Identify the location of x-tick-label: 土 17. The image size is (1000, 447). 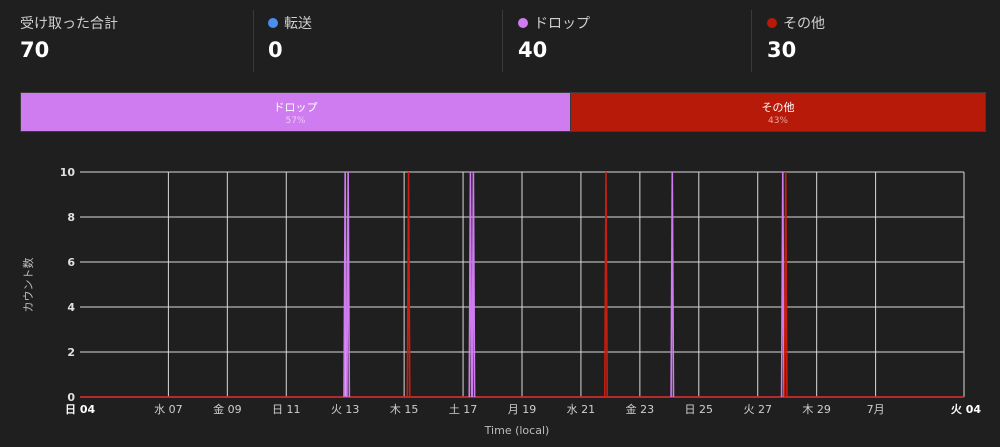
(463, 409).